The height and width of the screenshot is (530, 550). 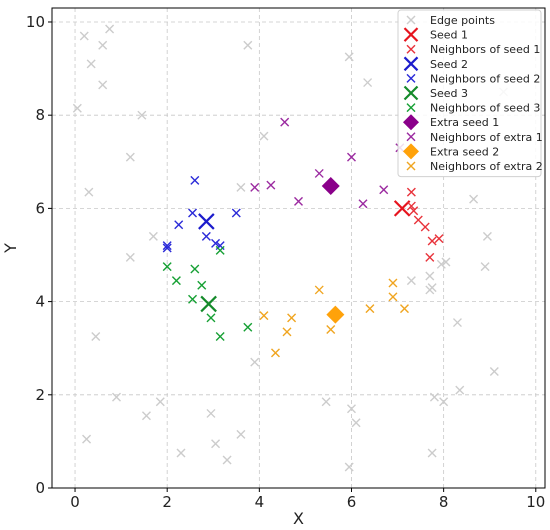 What do you see at coordinates (451, 151) in the screenshot?
I see `legend-item: Extra seed 2` at bounding box center [451, 151].